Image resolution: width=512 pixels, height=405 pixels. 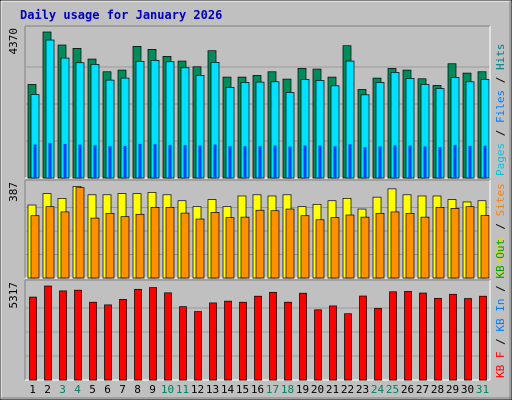 What do you see at coordinates (13, 41) in the screenshot?
I see `y-max-label: 4370` at bounding box center [13, 41].